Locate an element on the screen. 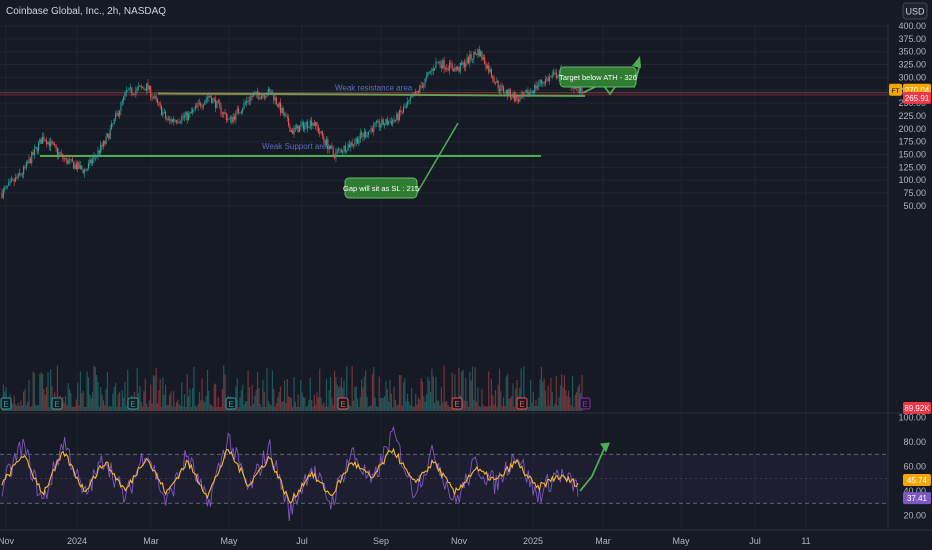 This screenshot has width=932, height=550. price-tick-label: 75.00 is located at coordinates (914, 193).